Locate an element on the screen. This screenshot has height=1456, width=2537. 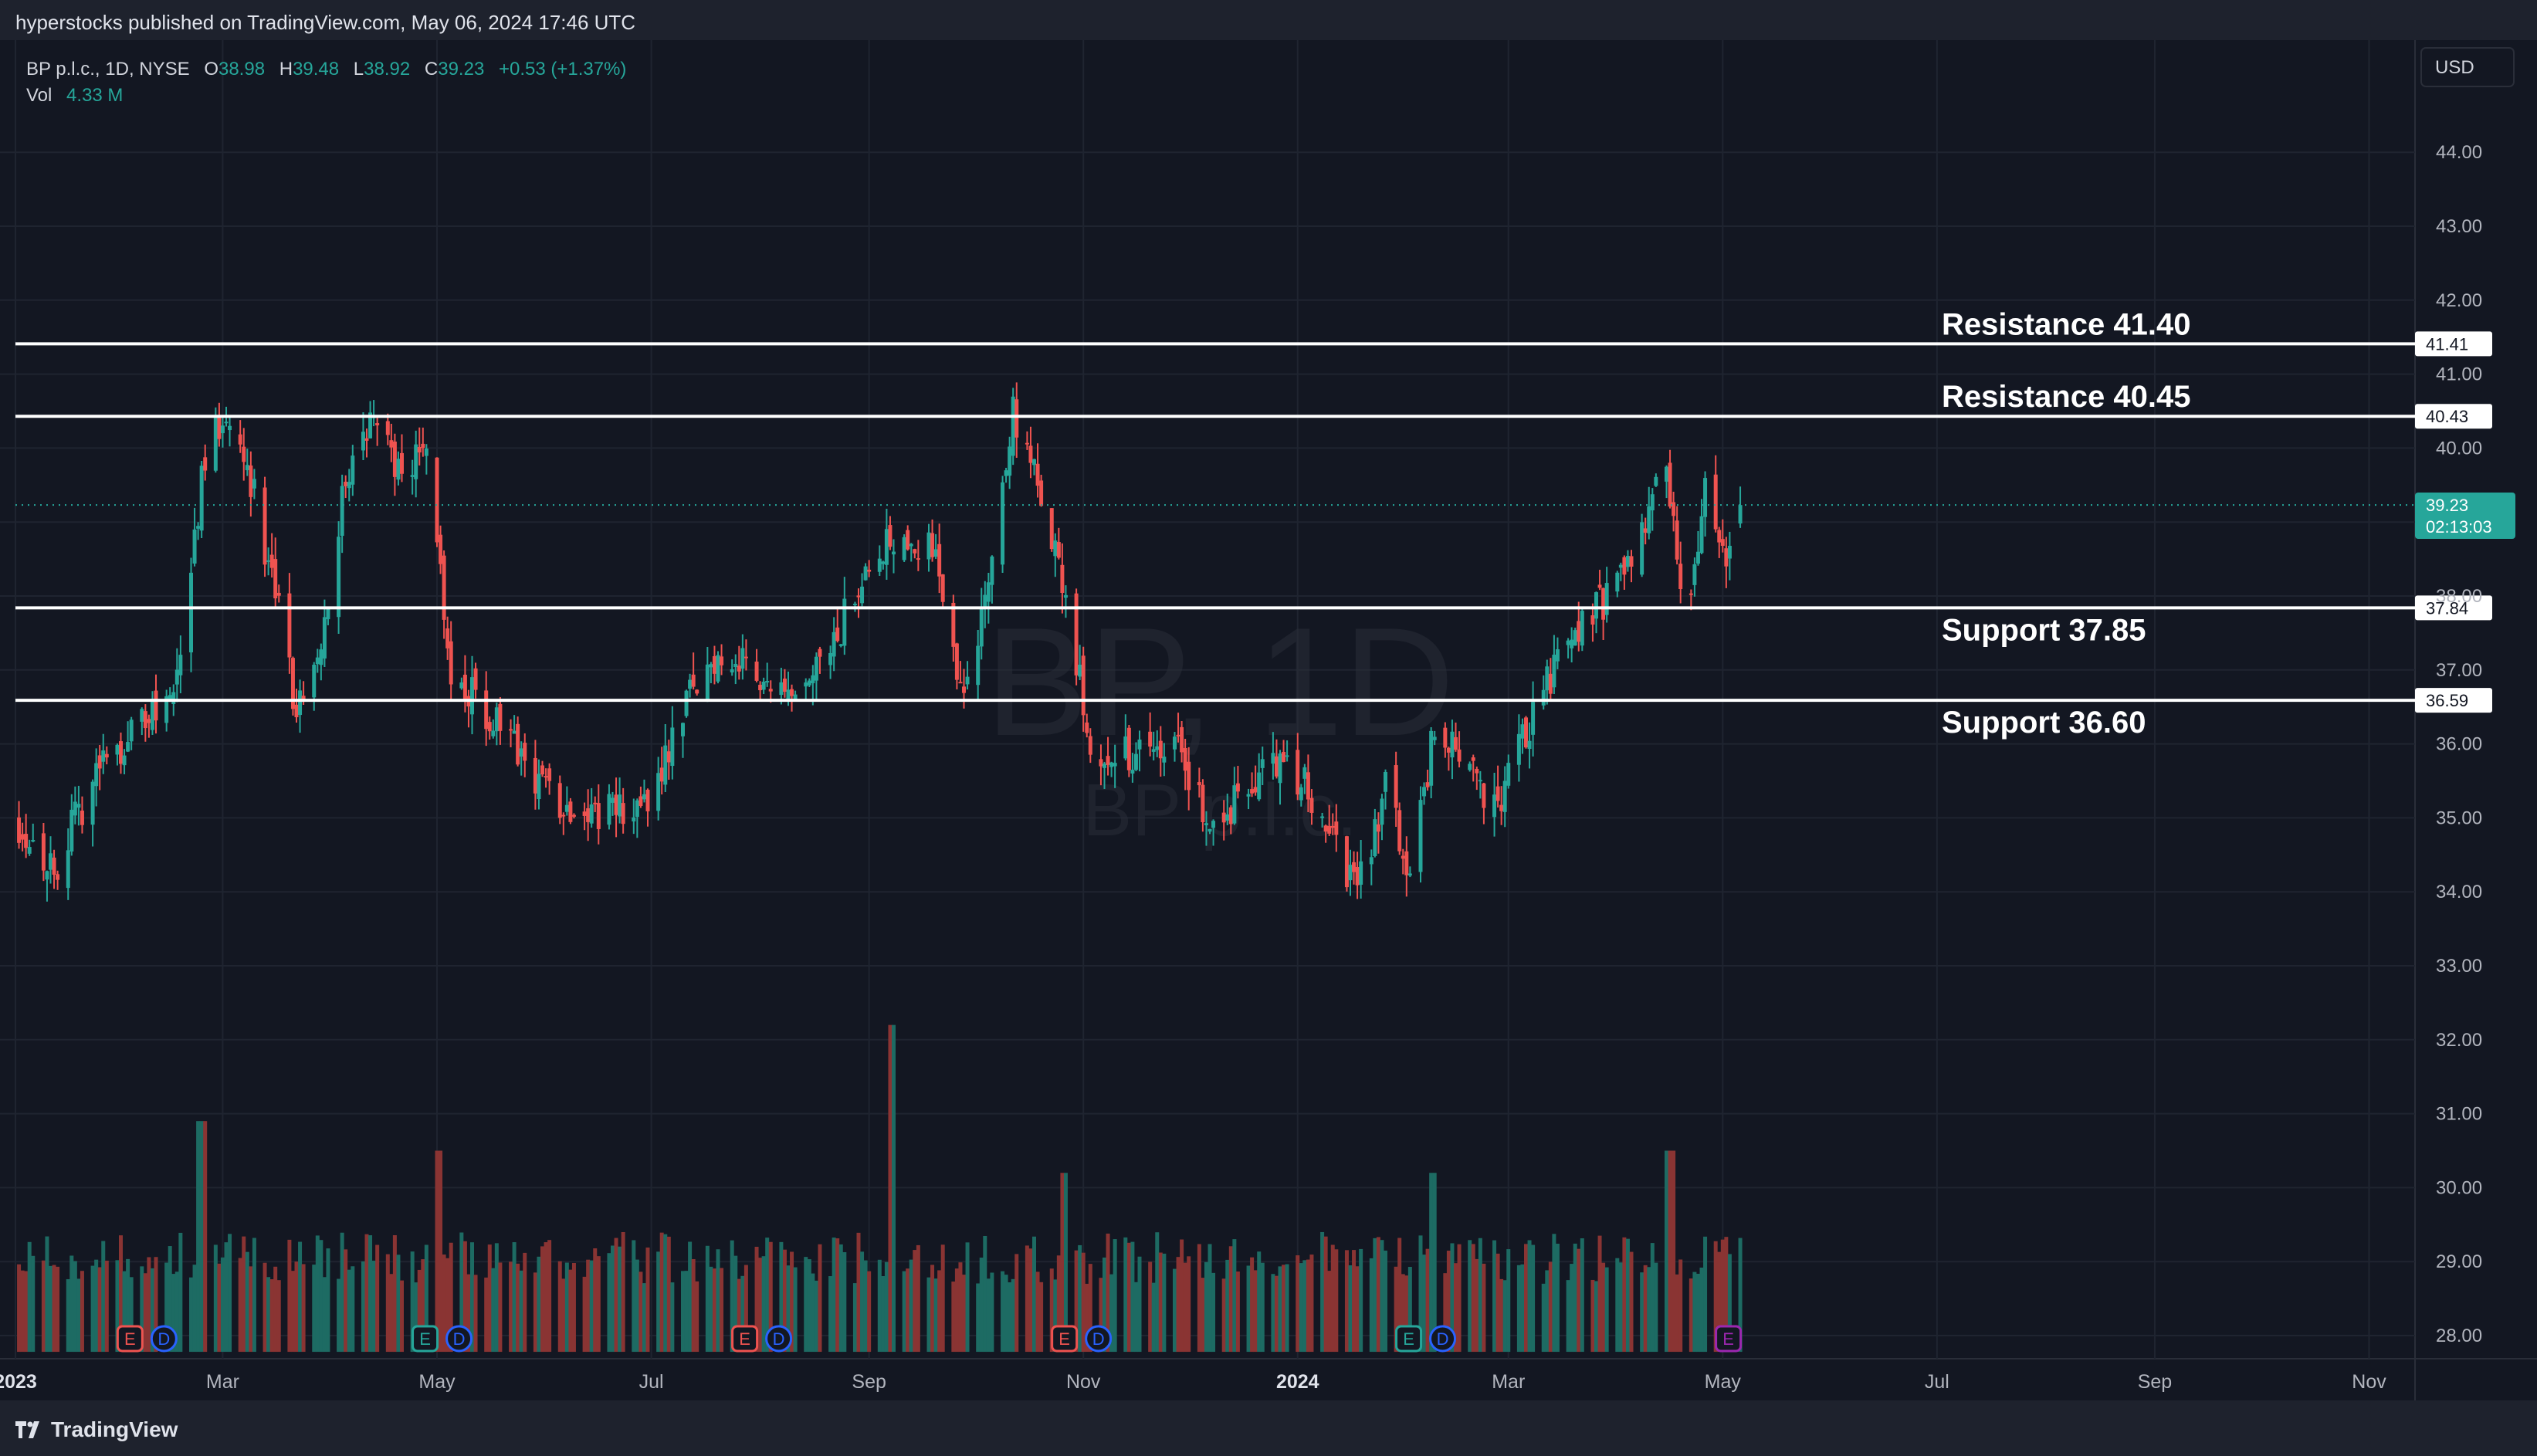
tradingview-logo: TradingView is located at coordinates (97, 1430).